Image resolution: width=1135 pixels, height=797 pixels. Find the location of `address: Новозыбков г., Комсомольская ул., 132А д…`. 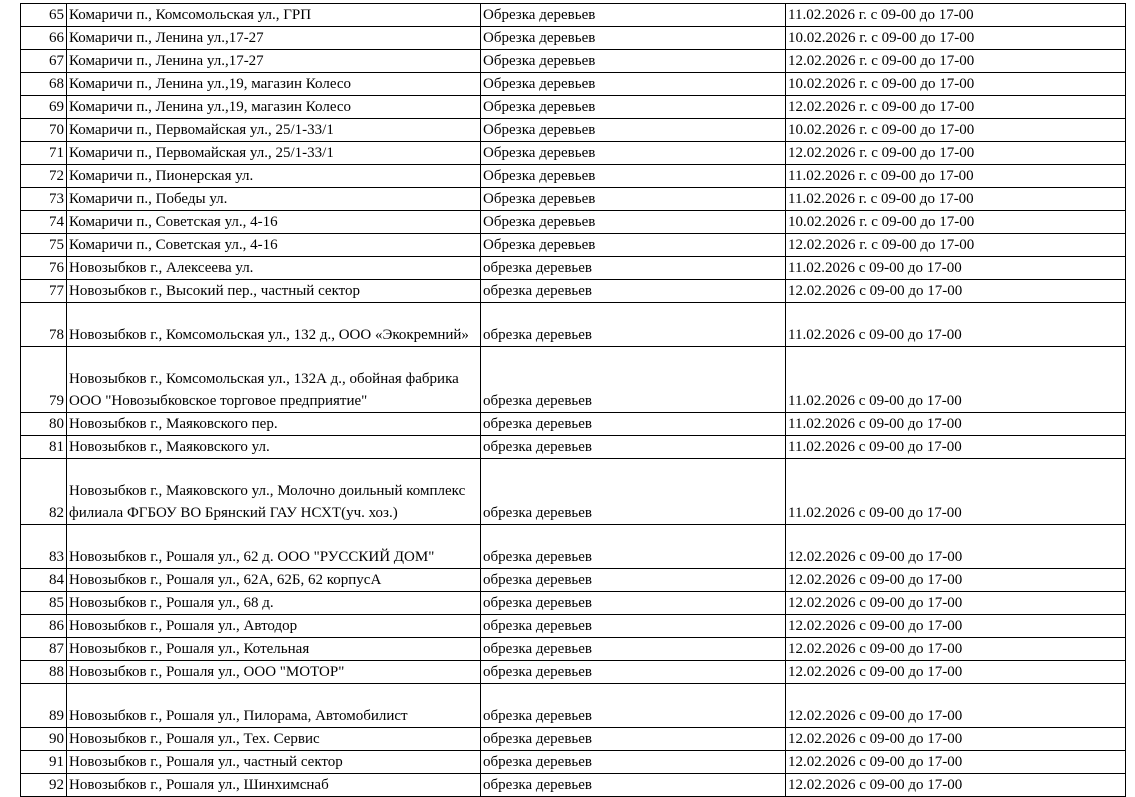

address: Новозыбков г., Комсомольская ул., 132А д… is located at coordinates (273, 379).